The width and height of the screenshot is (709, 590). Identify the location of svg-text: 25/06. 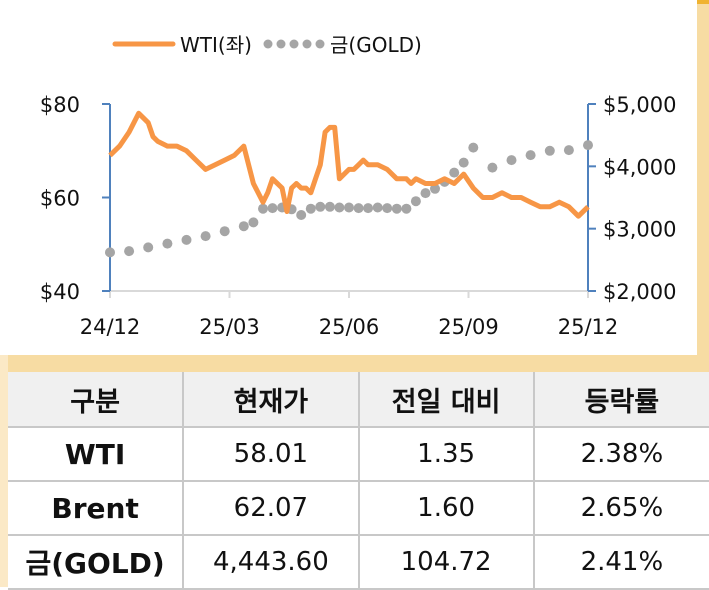
(349, 327).